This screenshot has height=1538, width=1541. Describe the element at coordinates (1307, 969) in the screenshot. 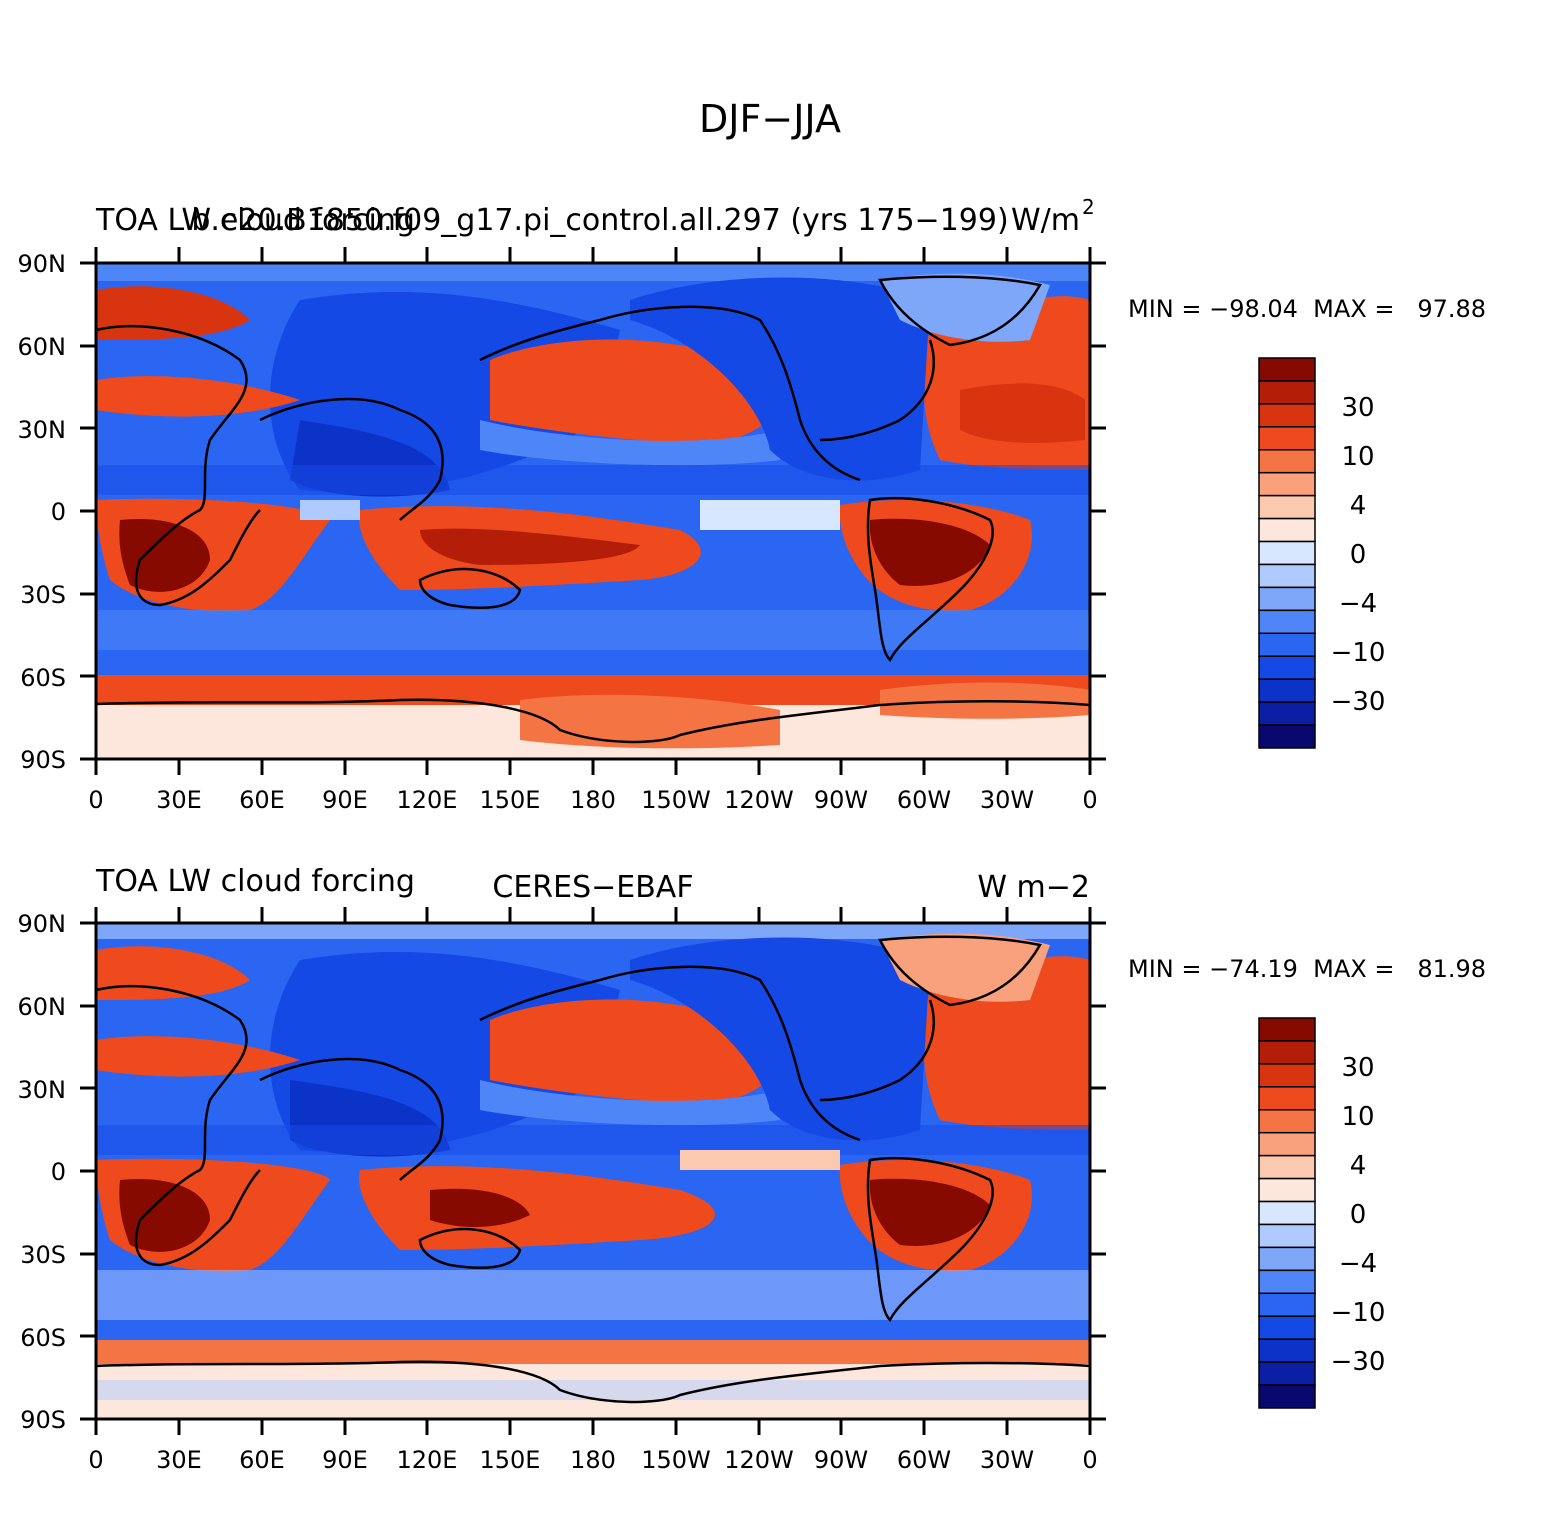

I see `min-max-stats: MIN = −74.19 MAX = 81.98` at that location.